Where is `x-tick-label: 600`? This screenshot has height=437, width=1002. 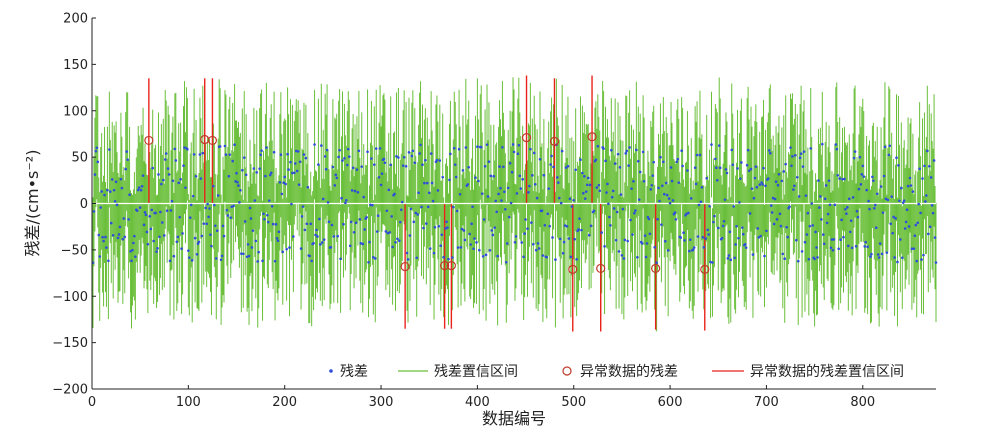 x-tick-label: 600 is located at coordinates (670, 402).